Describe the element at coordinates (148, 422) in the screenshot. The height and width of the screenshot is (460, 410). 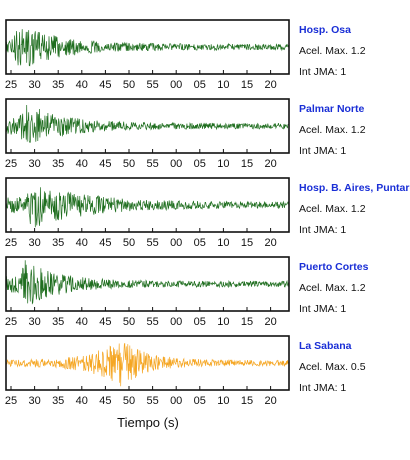
I see `x-axis-label: Tiempo (s)` at that location.